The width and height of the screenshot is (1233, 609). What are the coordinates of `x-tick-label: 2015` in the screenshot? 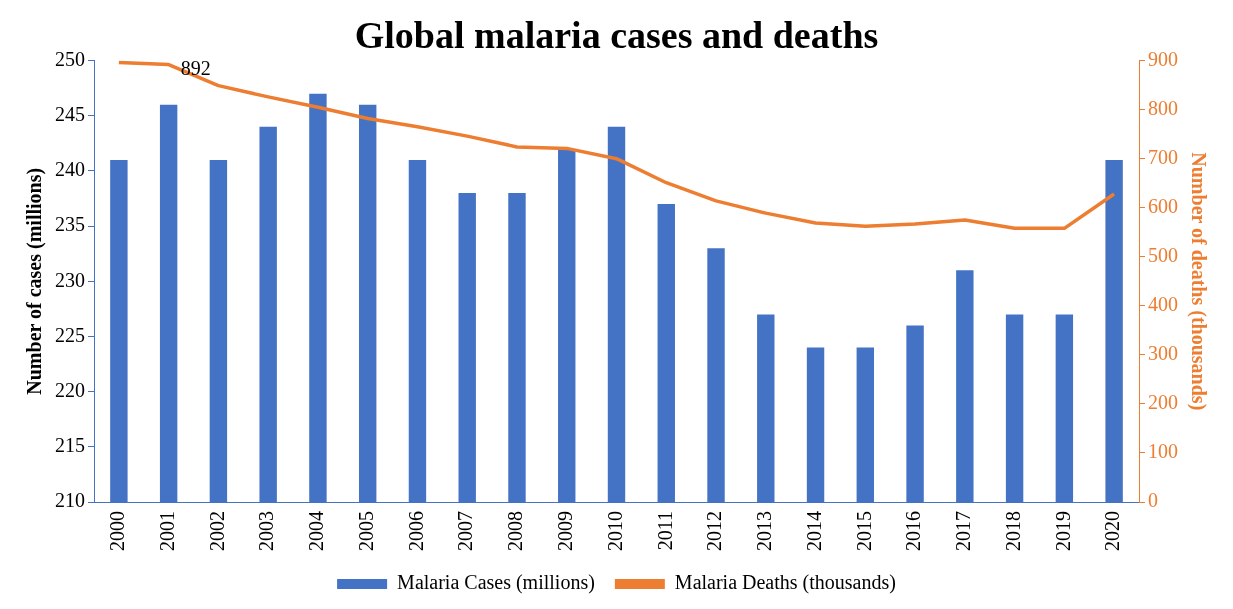 It's located at (863, 531).